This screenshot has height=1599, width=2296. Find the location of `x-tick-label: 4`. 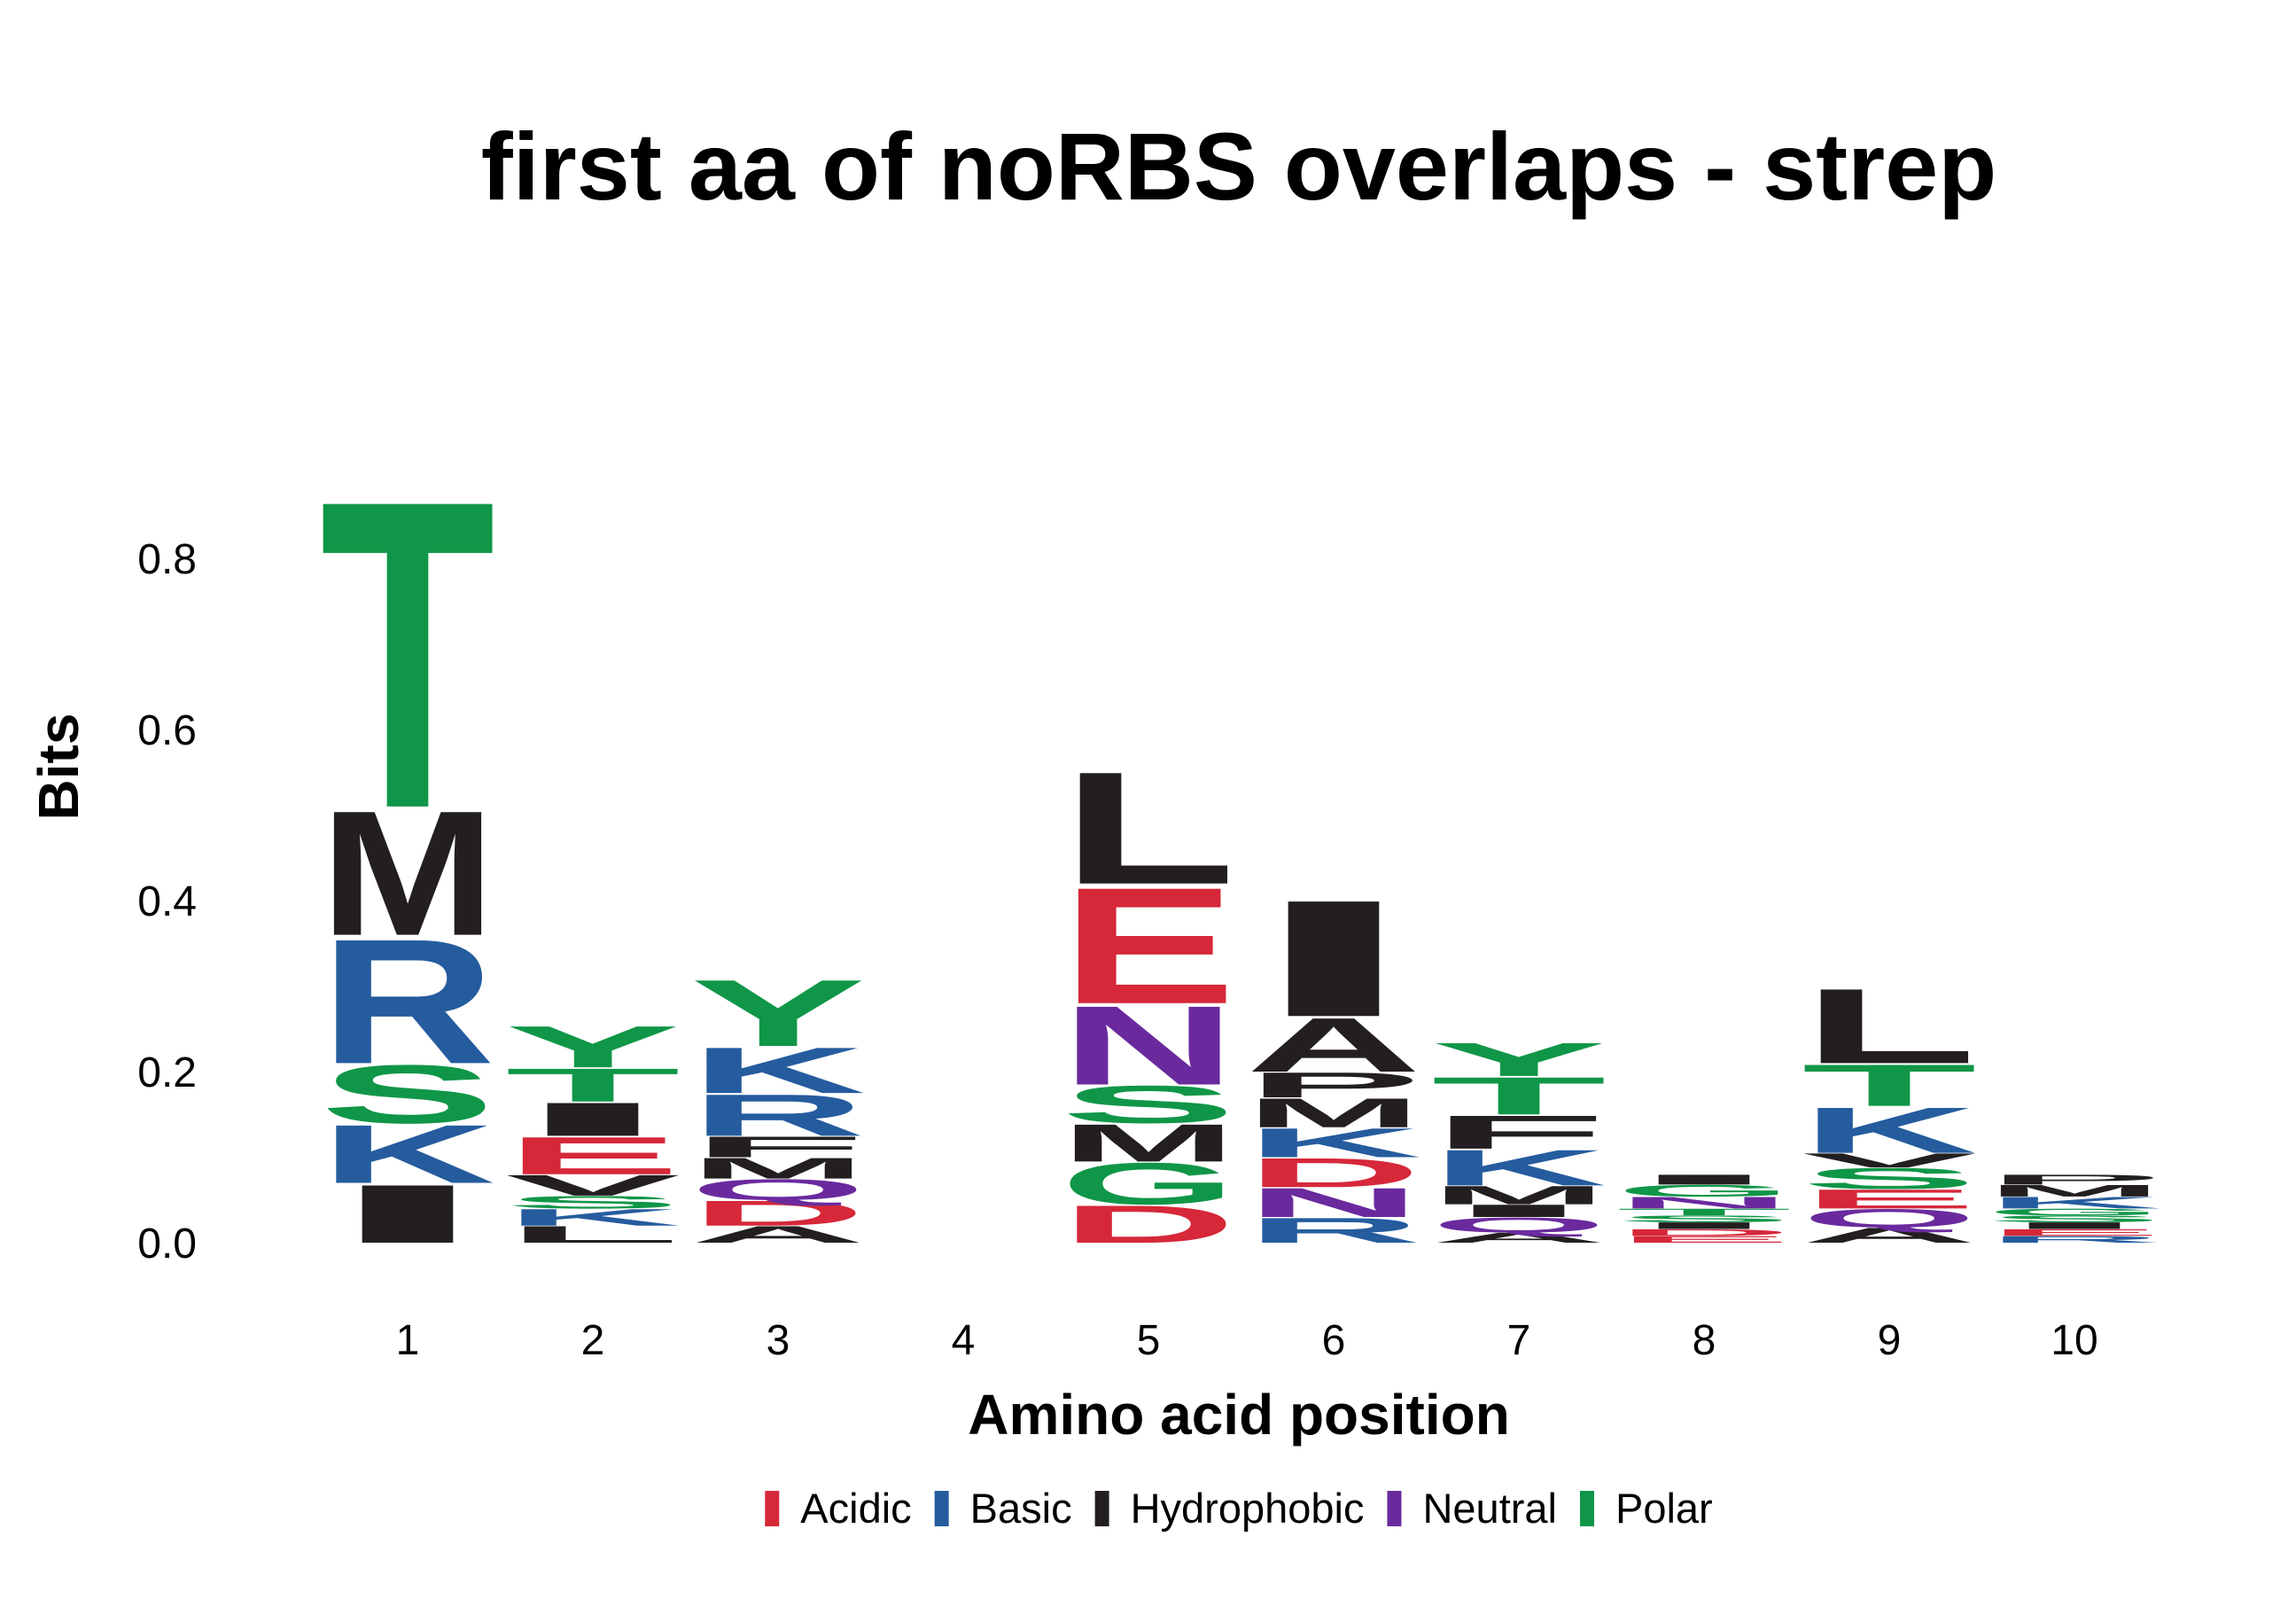

x-tick-label: 4 is located at coordinates (964, 1340).